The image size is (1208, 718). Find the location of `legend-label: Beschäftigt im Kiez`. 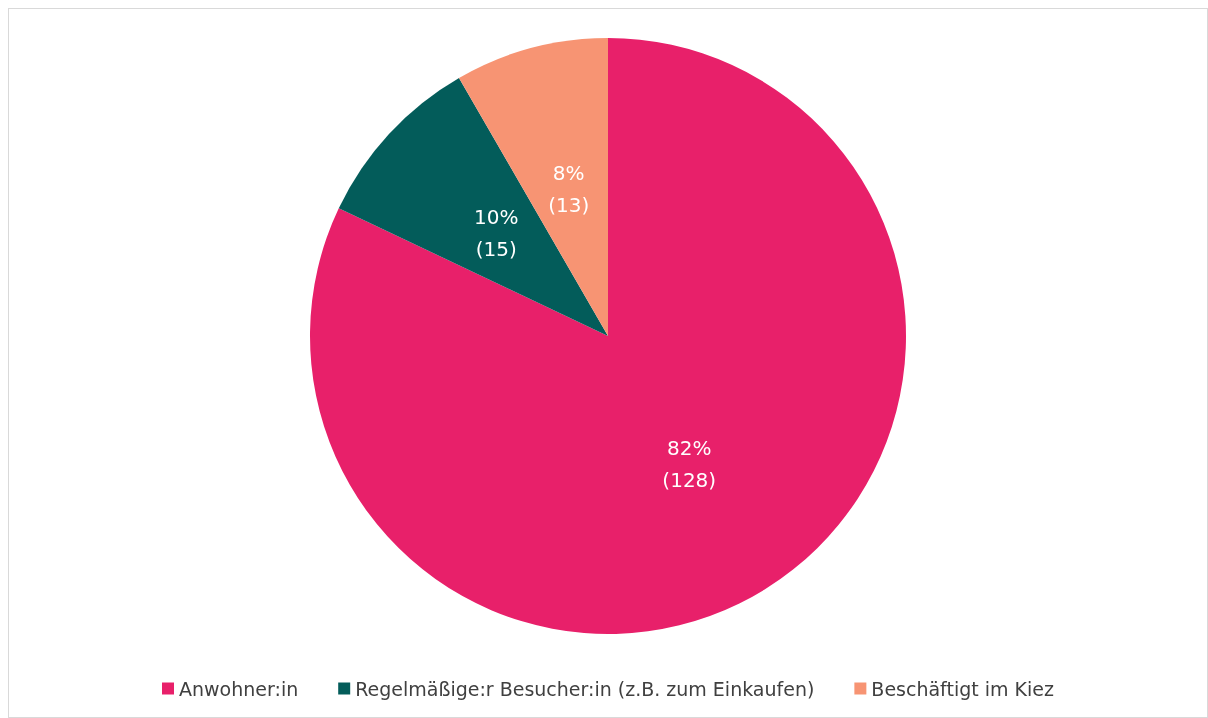

legend-label: Beschäftigt im Kiez is located at coordinates (962, 688).